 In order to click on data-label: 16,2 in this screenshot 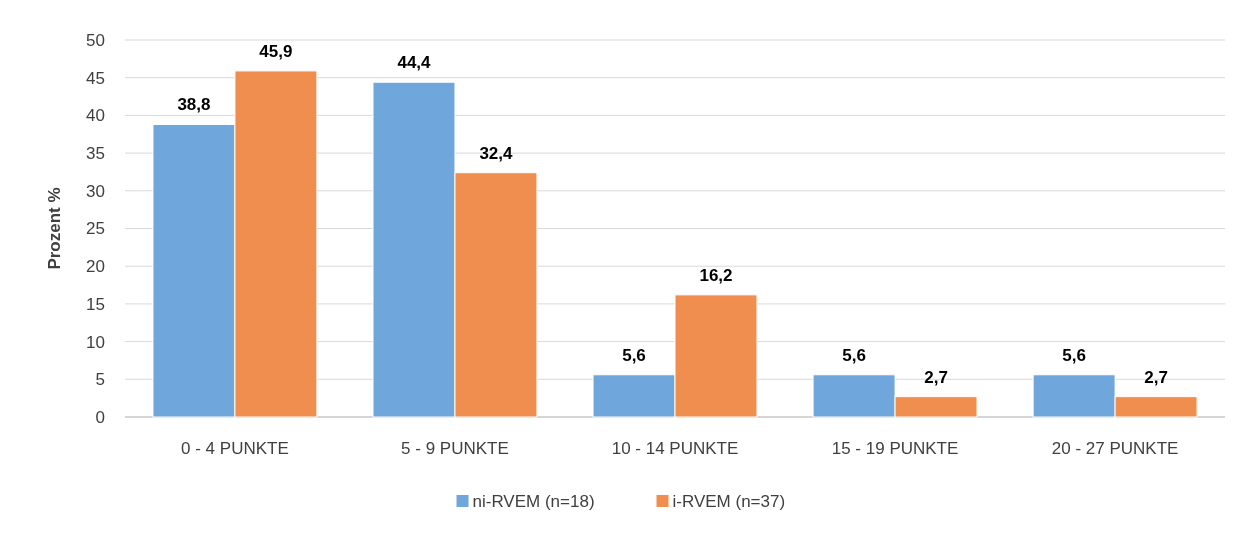, I will do `click(716, 275)`.